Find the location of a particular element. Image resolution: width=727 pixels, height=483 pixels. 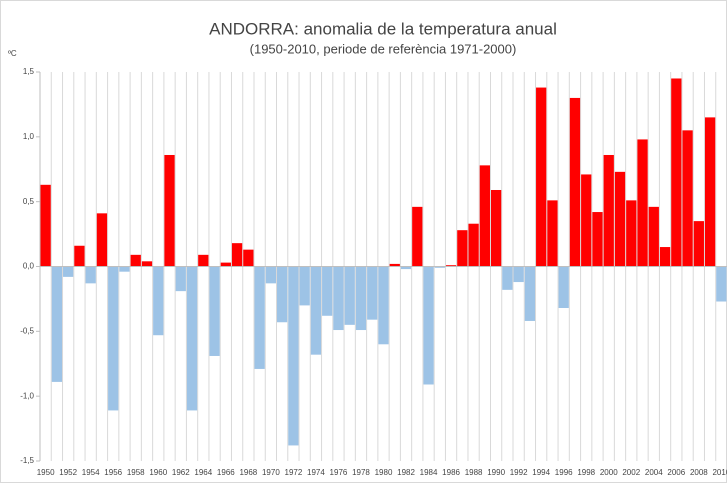

y-tick-label: 1,5 is located at coordinates (29, 71).